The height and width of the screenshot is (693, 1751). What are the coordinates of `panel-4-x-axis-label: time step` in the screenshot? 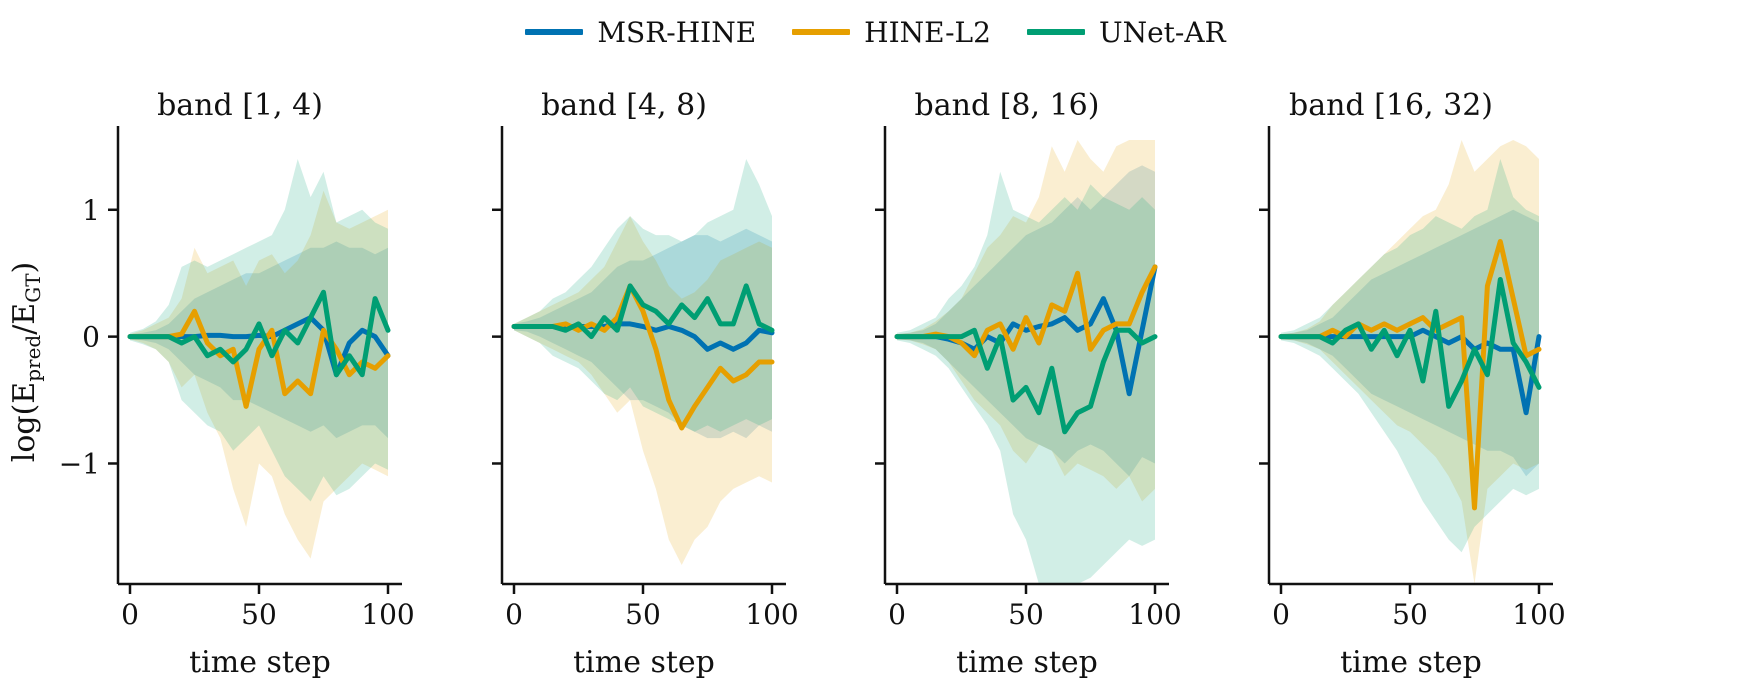 It's located at (1411, 662).